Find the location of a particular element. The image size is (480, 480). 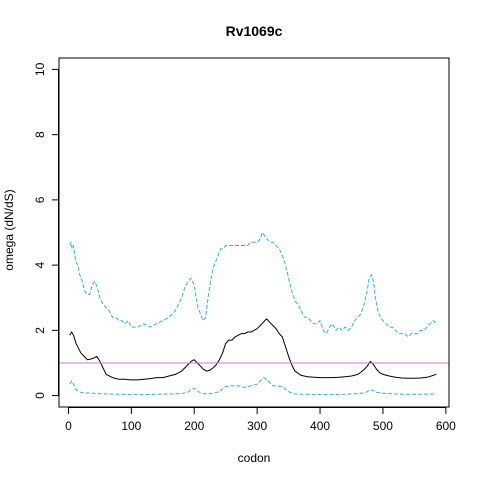

x-tick-label: 0 is located at coordinates (68, 426).